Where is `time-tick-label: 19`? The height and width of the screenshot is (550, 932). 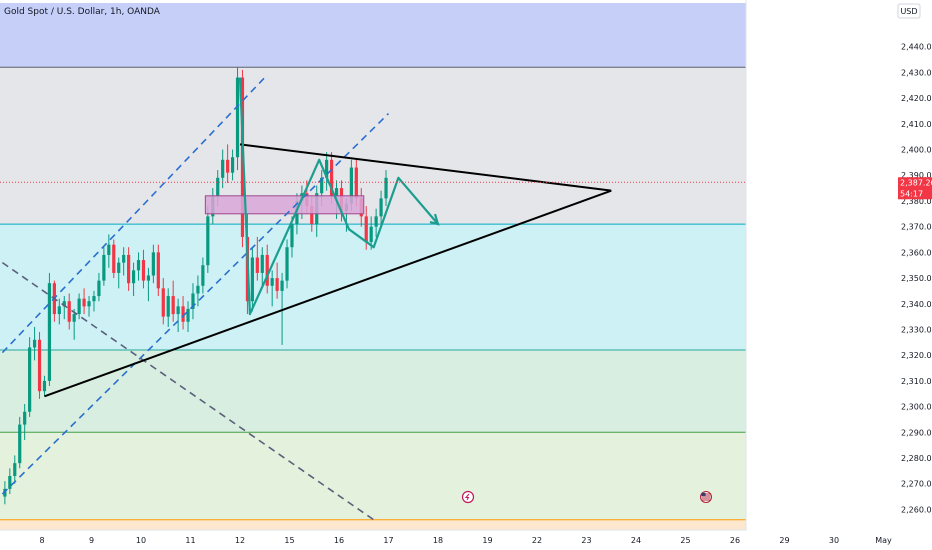
time-tick-label: 19 is located at coordinates (487, 540).